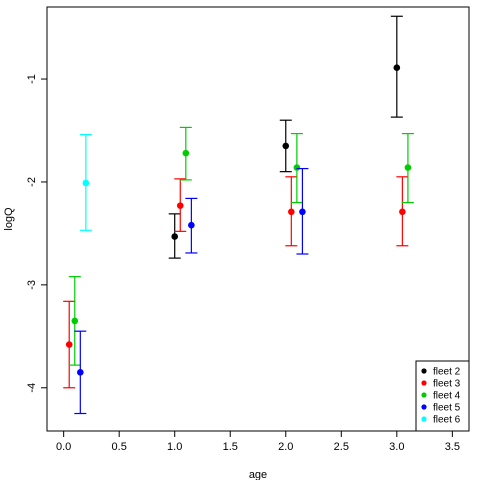 This screenshot has width=480, height=480. Describe the element at coordinates (63, 447) in the screenshot. I see `x-tick-label: 0.0` at that location.